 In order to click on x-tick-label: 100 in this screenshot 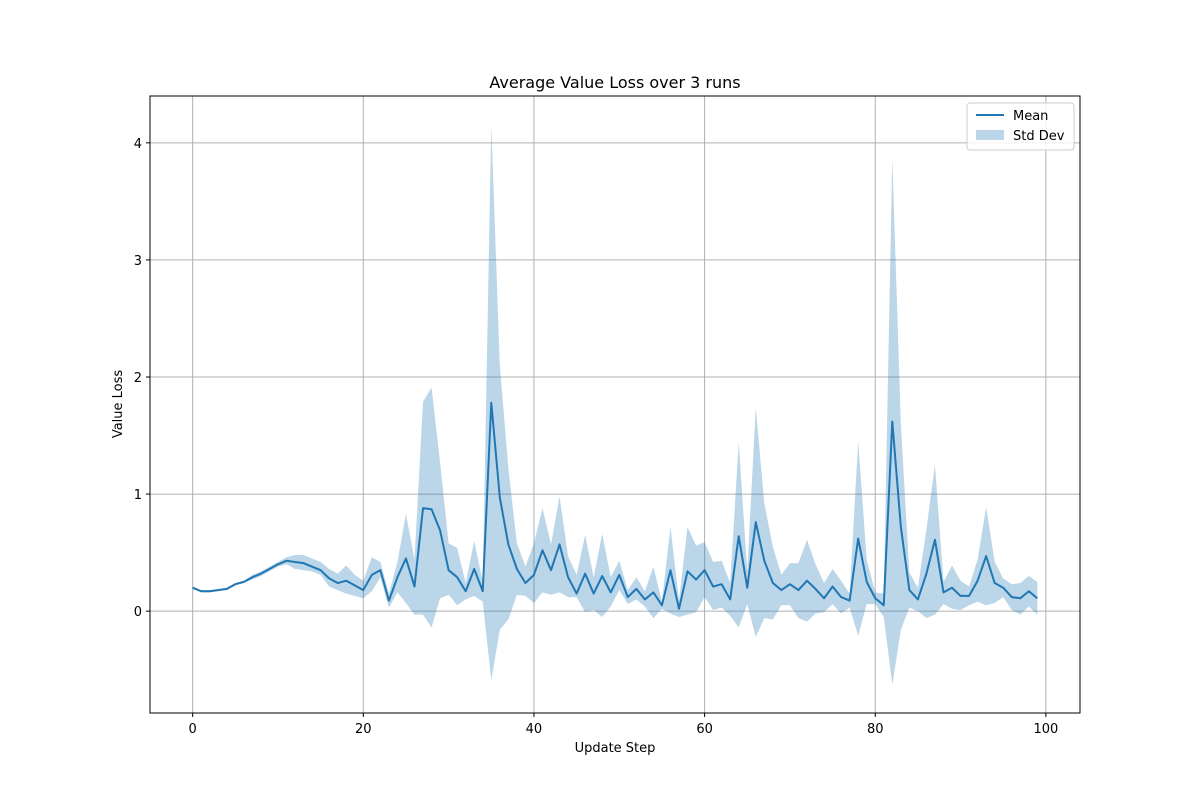, I will do `click(1045, 729)`.